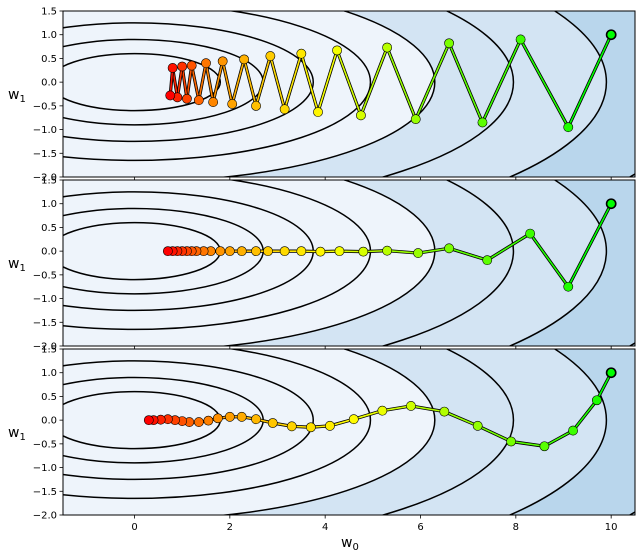 The width and height of the screenshot is (642, 557). I want to click on x-tick-label: 6, so click(420, 527).